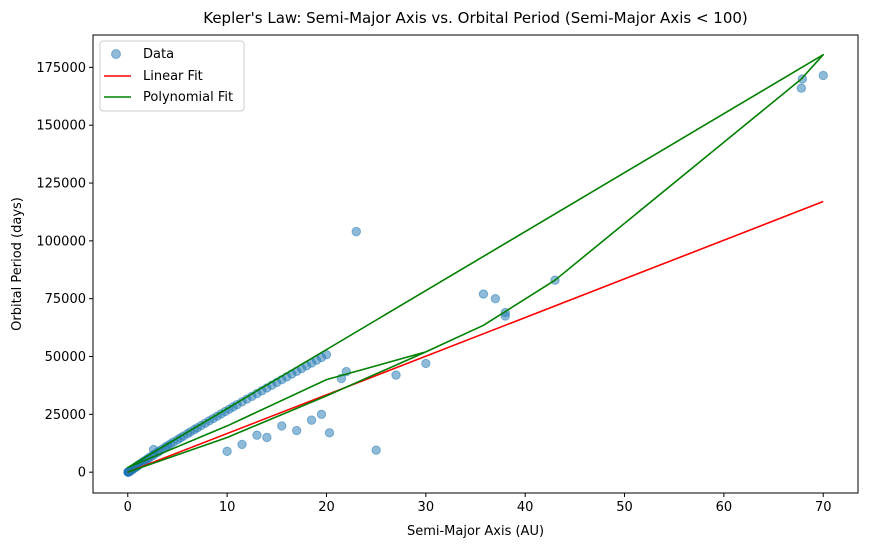  I want to click on y-tick-label: 50000, so click(65, 357).